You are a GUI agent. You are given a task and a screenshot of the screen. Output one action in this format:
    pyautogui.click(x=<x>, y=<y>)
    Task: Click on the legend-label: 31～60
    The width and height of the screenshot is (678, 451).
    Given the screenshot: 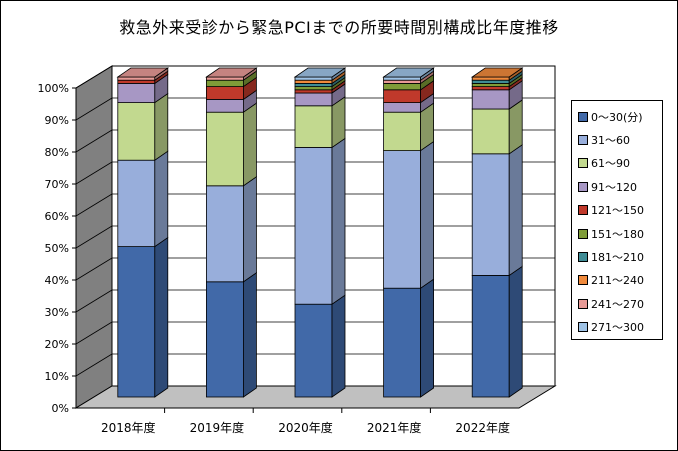 What is the action you would take?
    pyautogui.click(x=610, y=141)
    